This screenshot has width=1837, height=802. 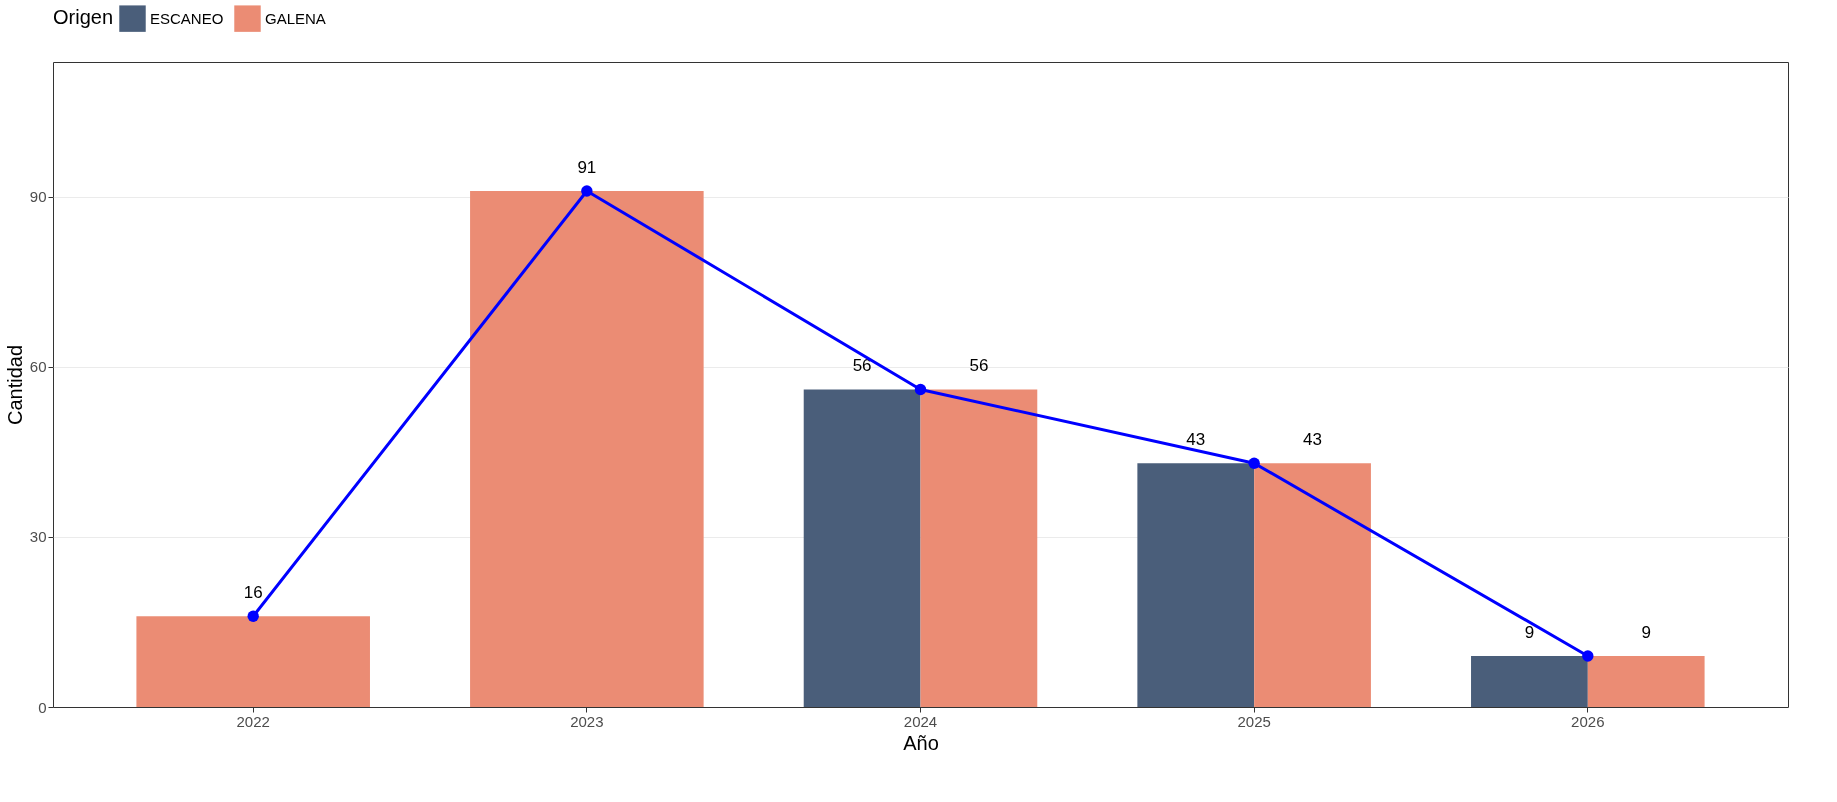 What do you see at coordinates (83, 17) in the screenshot?
I see `legend-title: Origen` at bounding box center [83, 17].